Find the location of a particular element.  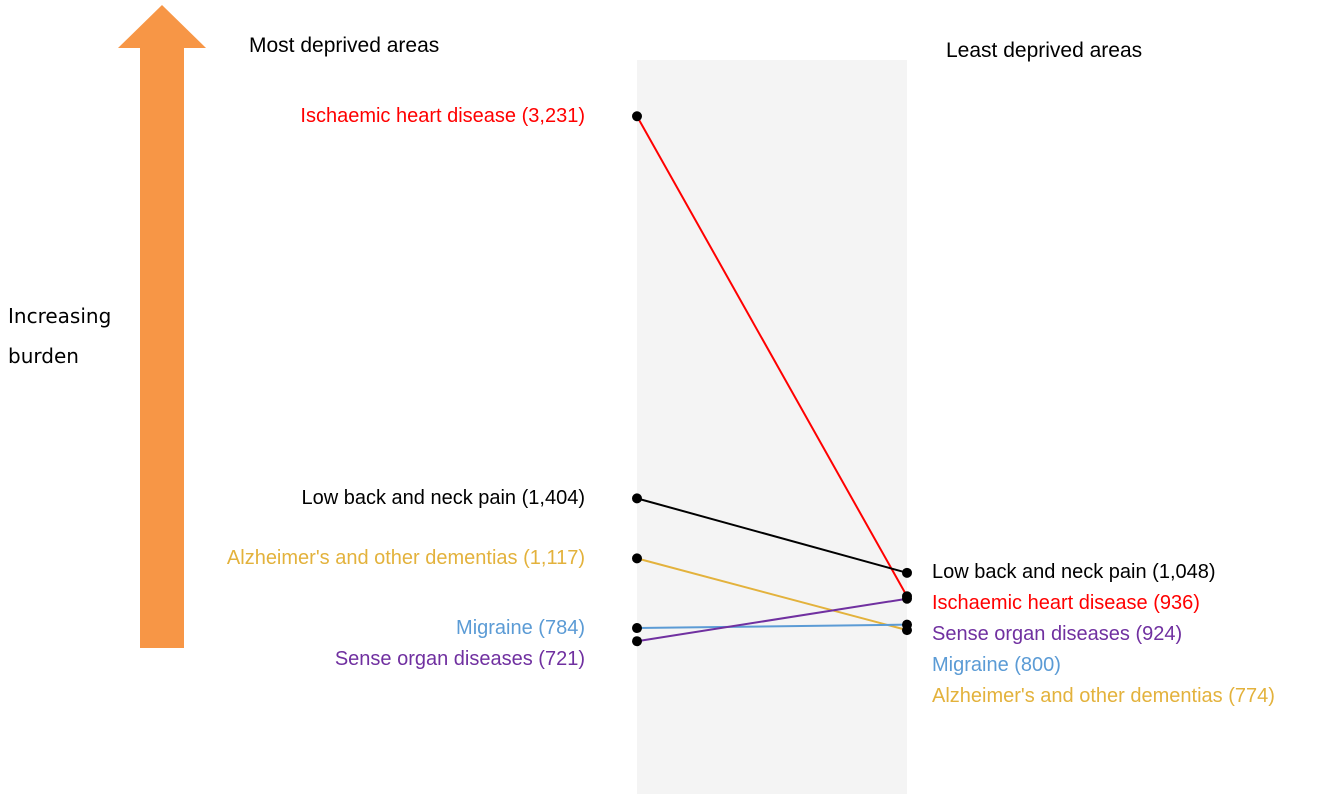

value-label: (1,048) is located at coordinates (1184, 572).